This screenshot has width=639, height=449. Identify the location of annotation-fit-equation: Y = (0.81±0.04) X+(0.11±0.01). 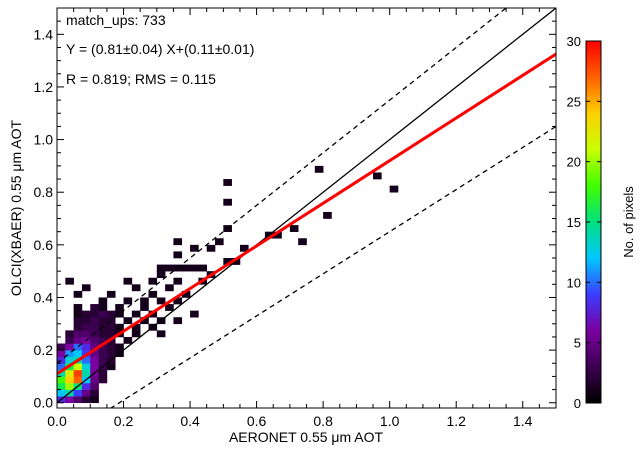
(160, 49).